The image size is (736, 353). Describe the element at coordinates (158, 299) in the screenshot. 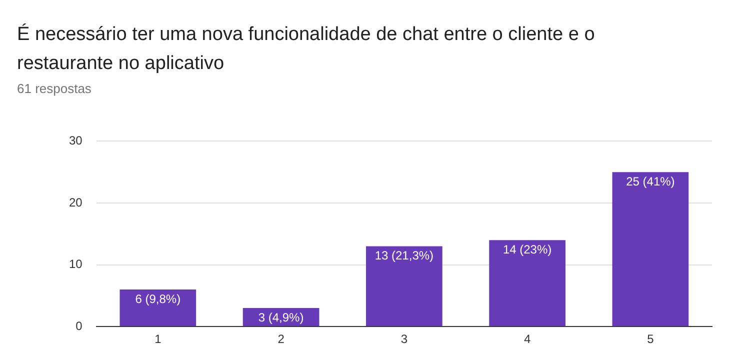

I see `data-label: 6 (9,8%)` at that location.